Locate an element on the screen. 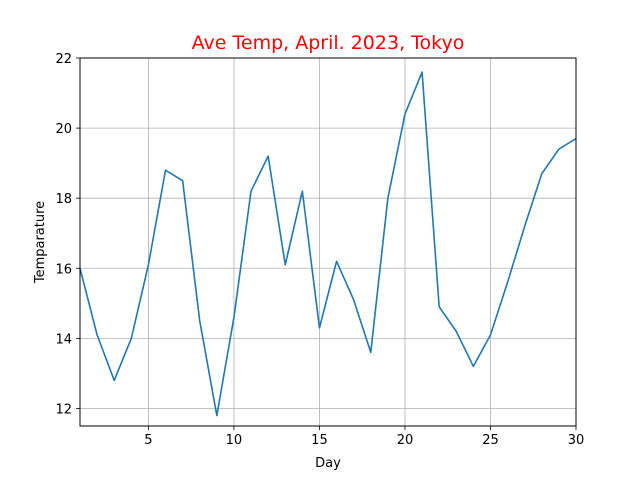 The image size is (640, 480). y-tick-label: 12 is located at coordinates (63, 409).